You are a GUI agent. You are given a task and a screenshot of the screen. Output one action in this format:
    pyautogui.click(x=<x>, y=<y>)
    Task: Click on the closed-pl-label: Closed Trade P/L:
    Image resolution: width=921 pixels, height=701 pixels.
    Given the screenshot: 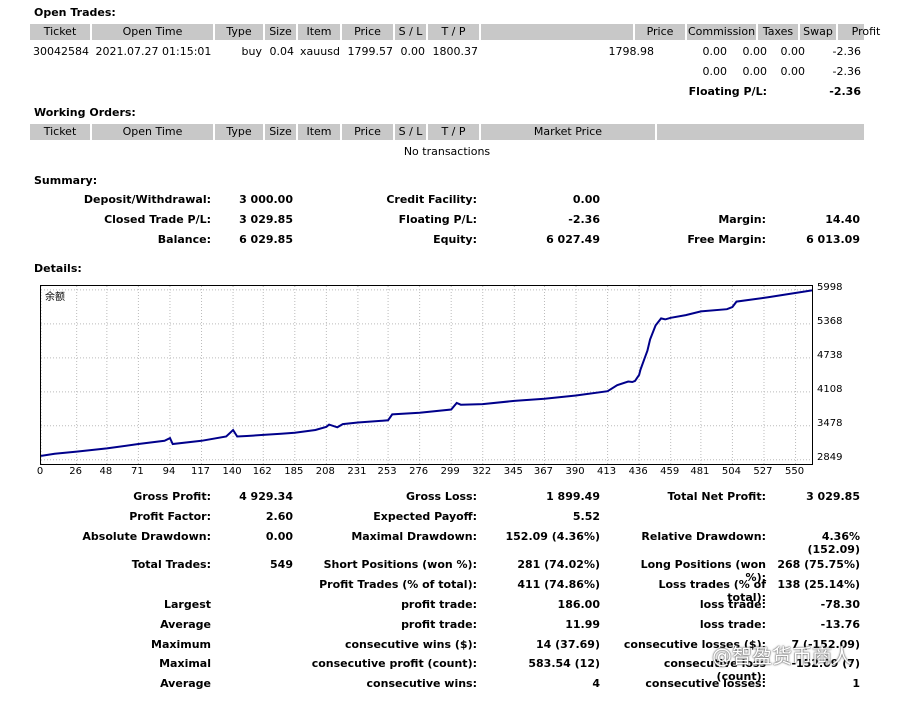 What is the action you would take?
    pyautogui.click(x=157, y=219)
    